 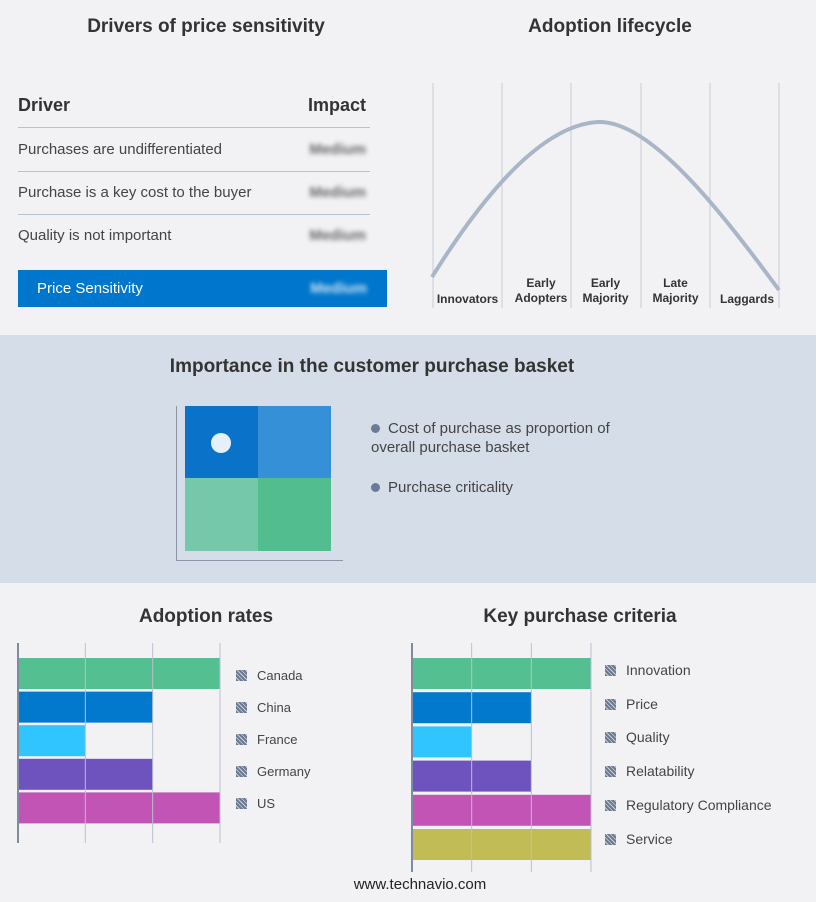 What do you see at coordinates (502, 810) in the screenshot?
I see `bar-regulatory-compliance` at bounding box center [502, 810].